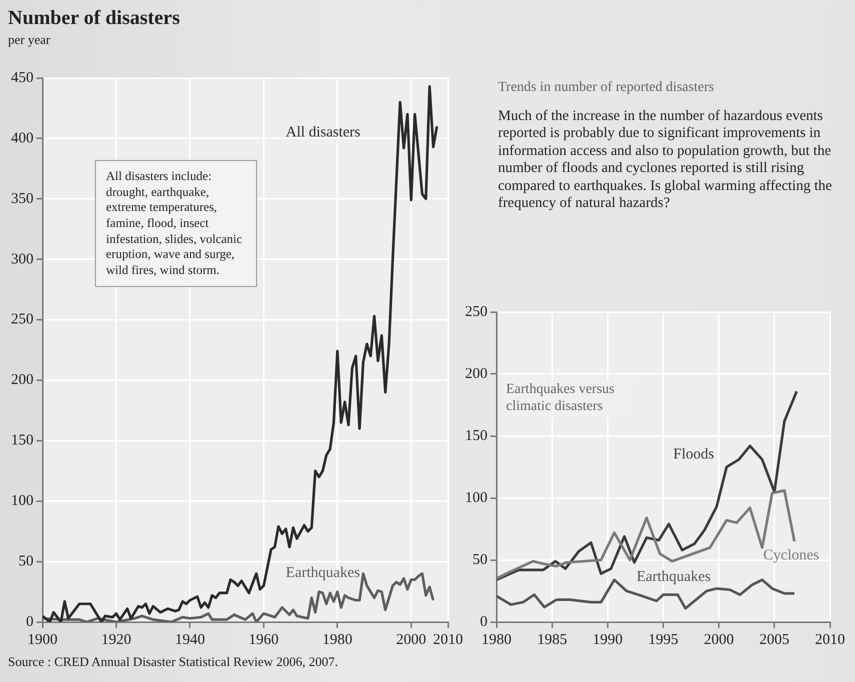 The width and height of the screenshot is (855, 682). I want to click on x-tick-label: 1995, so click(663, 640).